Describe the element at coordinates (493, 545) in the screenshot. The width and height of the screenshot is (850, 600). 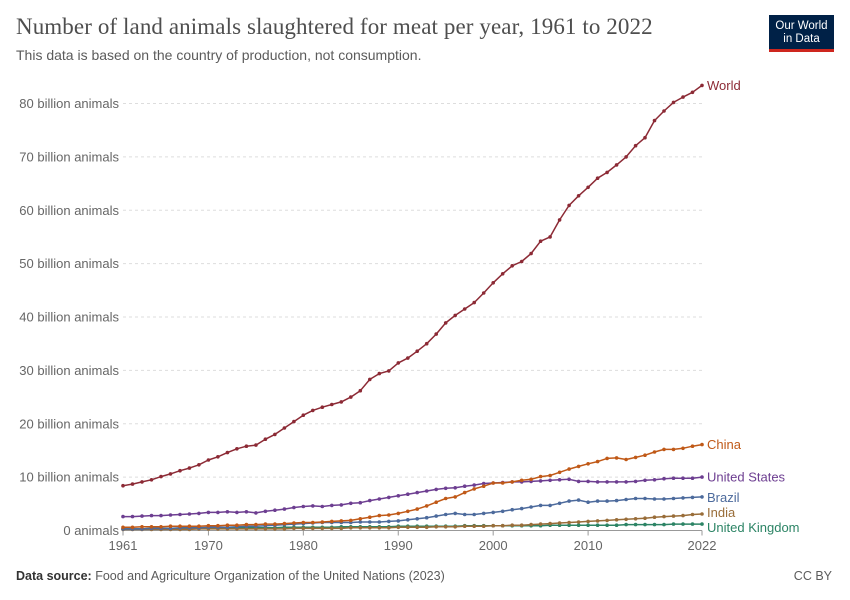
I see `x-tick-label: 2000` at that location.